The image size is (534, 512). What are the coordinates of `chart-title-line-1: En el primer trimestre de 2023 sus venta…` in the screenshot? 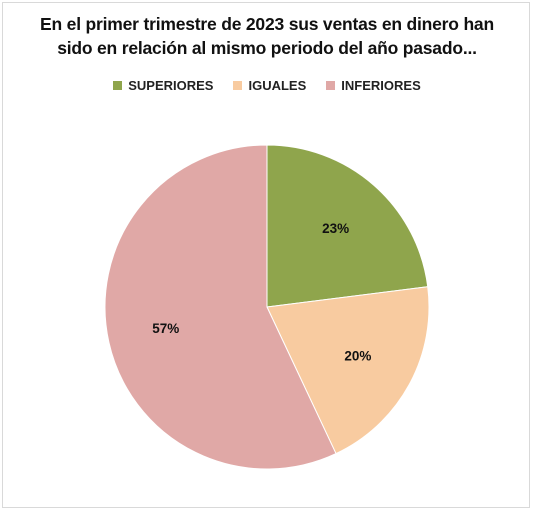 It's located at (267, 24).